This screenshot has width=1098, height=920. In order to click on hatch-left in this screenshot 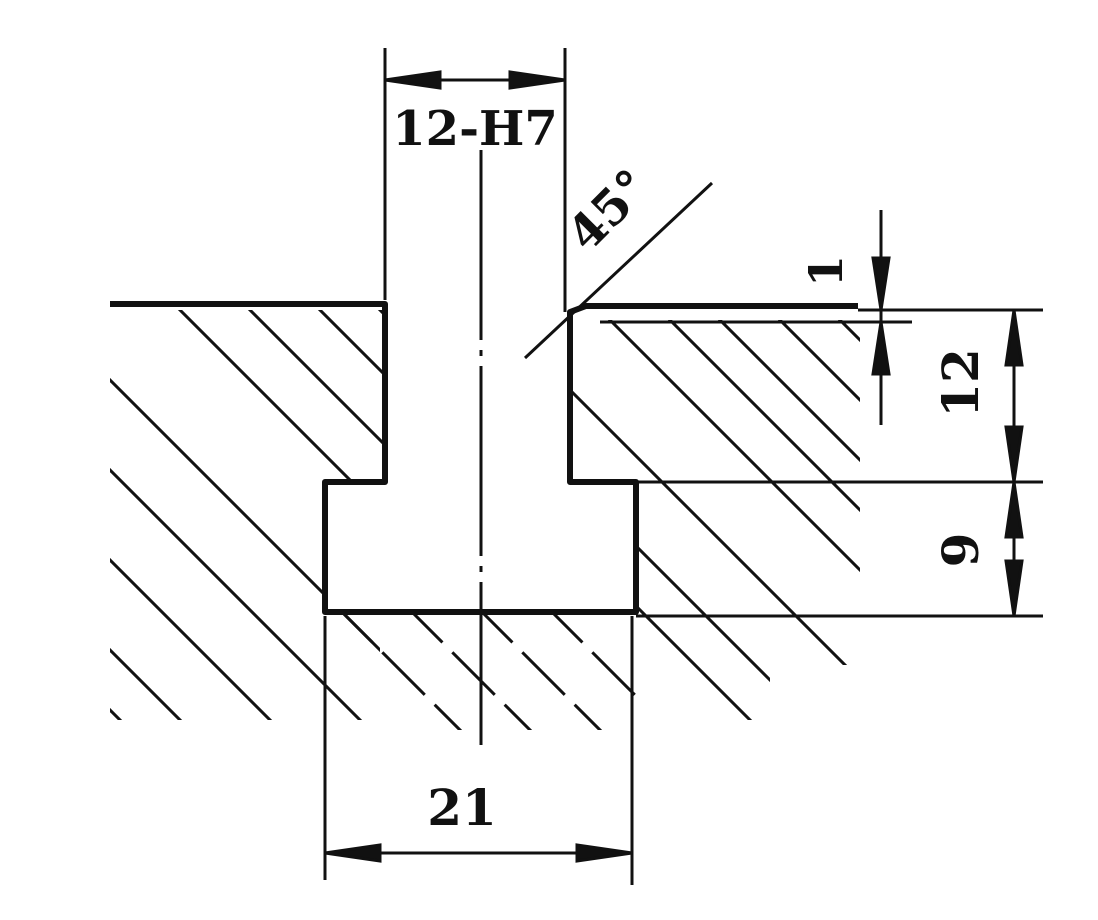, I will do `click(247, 515)`.